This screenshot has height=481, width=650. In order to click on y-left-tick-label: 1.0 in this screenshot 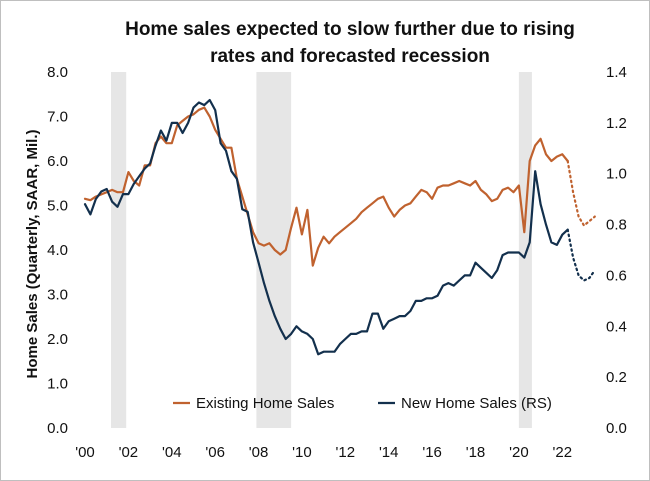, I will do `click(57, 384)`.